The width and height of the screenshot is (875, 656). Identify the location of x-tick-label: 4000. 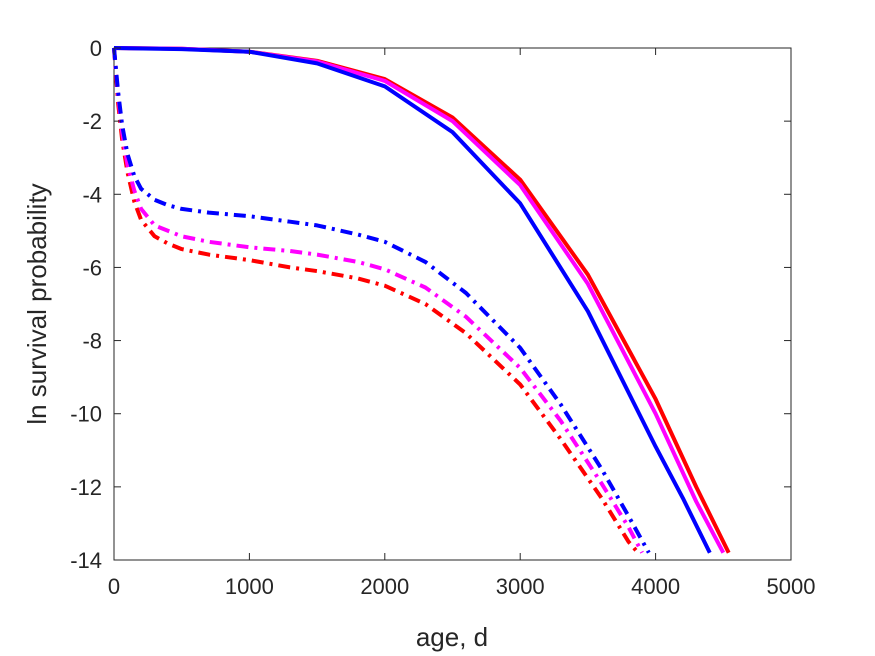
(655, 586).